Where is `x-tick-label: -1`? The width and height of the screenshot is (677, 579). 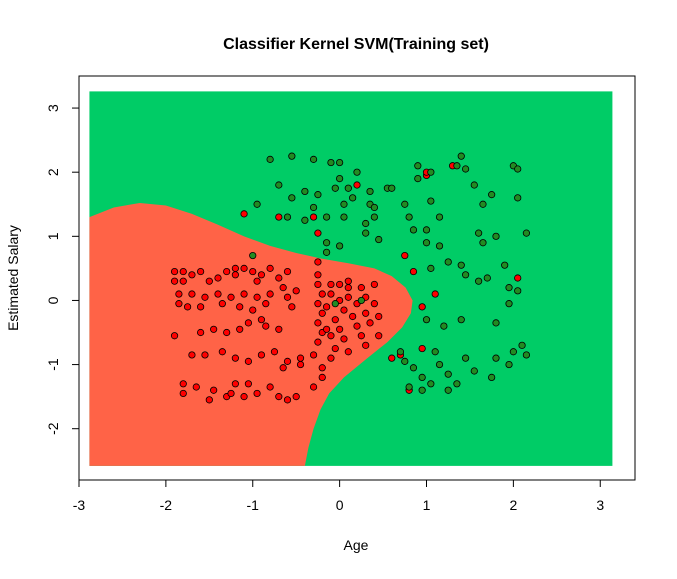
x-tick-label: -1 is located at coordinates (253, 505).